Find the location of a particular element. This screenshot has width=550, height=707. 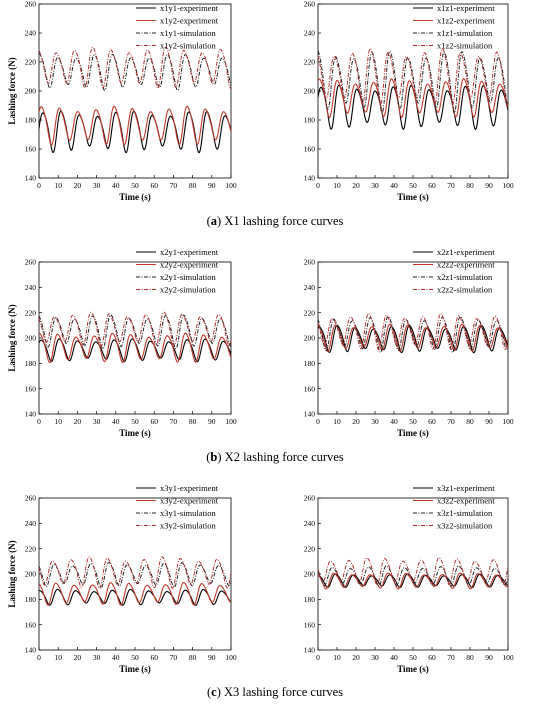

legend-entry: x2z1-experiment is located at coordinates (466, 252).